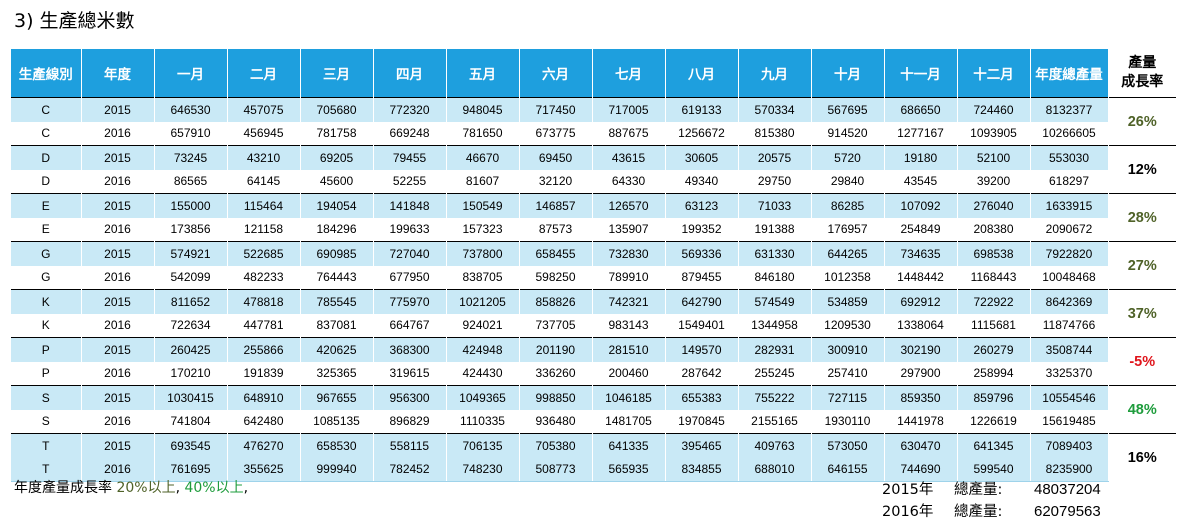 The image size is (1185, 530). Describe the element at coordinates (1069, 277) in the screenshot. I see `annual-total-cell: 10048468` at that location.